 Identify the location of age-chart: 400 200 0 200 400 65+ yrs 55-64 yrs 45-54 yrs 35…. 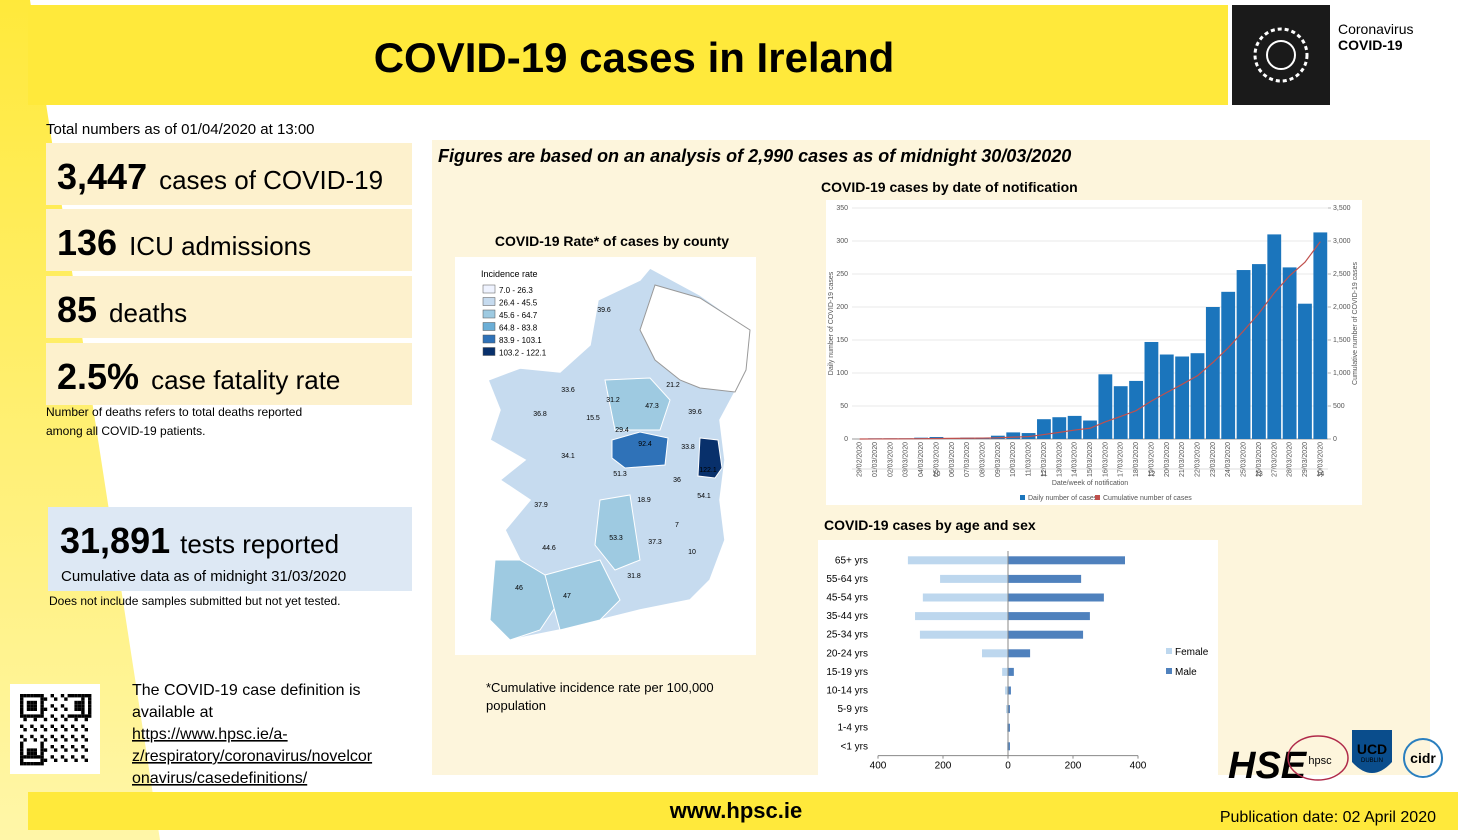
(1017, 661).